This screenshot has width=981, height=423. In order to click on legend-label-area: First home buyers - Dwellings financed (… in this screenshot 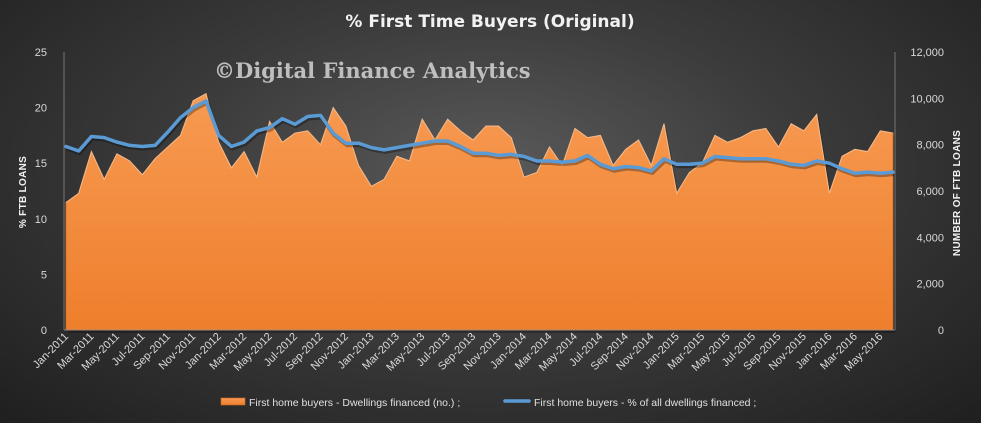, I will do `click(354, 403)`.